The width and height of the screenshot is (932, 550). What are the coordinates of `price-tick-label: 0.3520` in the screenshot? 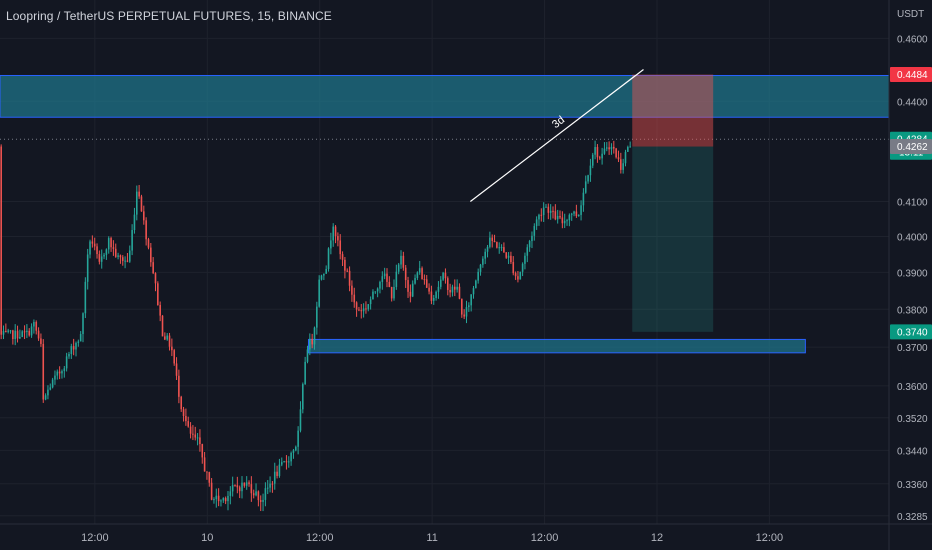 It's located at (912, 419).